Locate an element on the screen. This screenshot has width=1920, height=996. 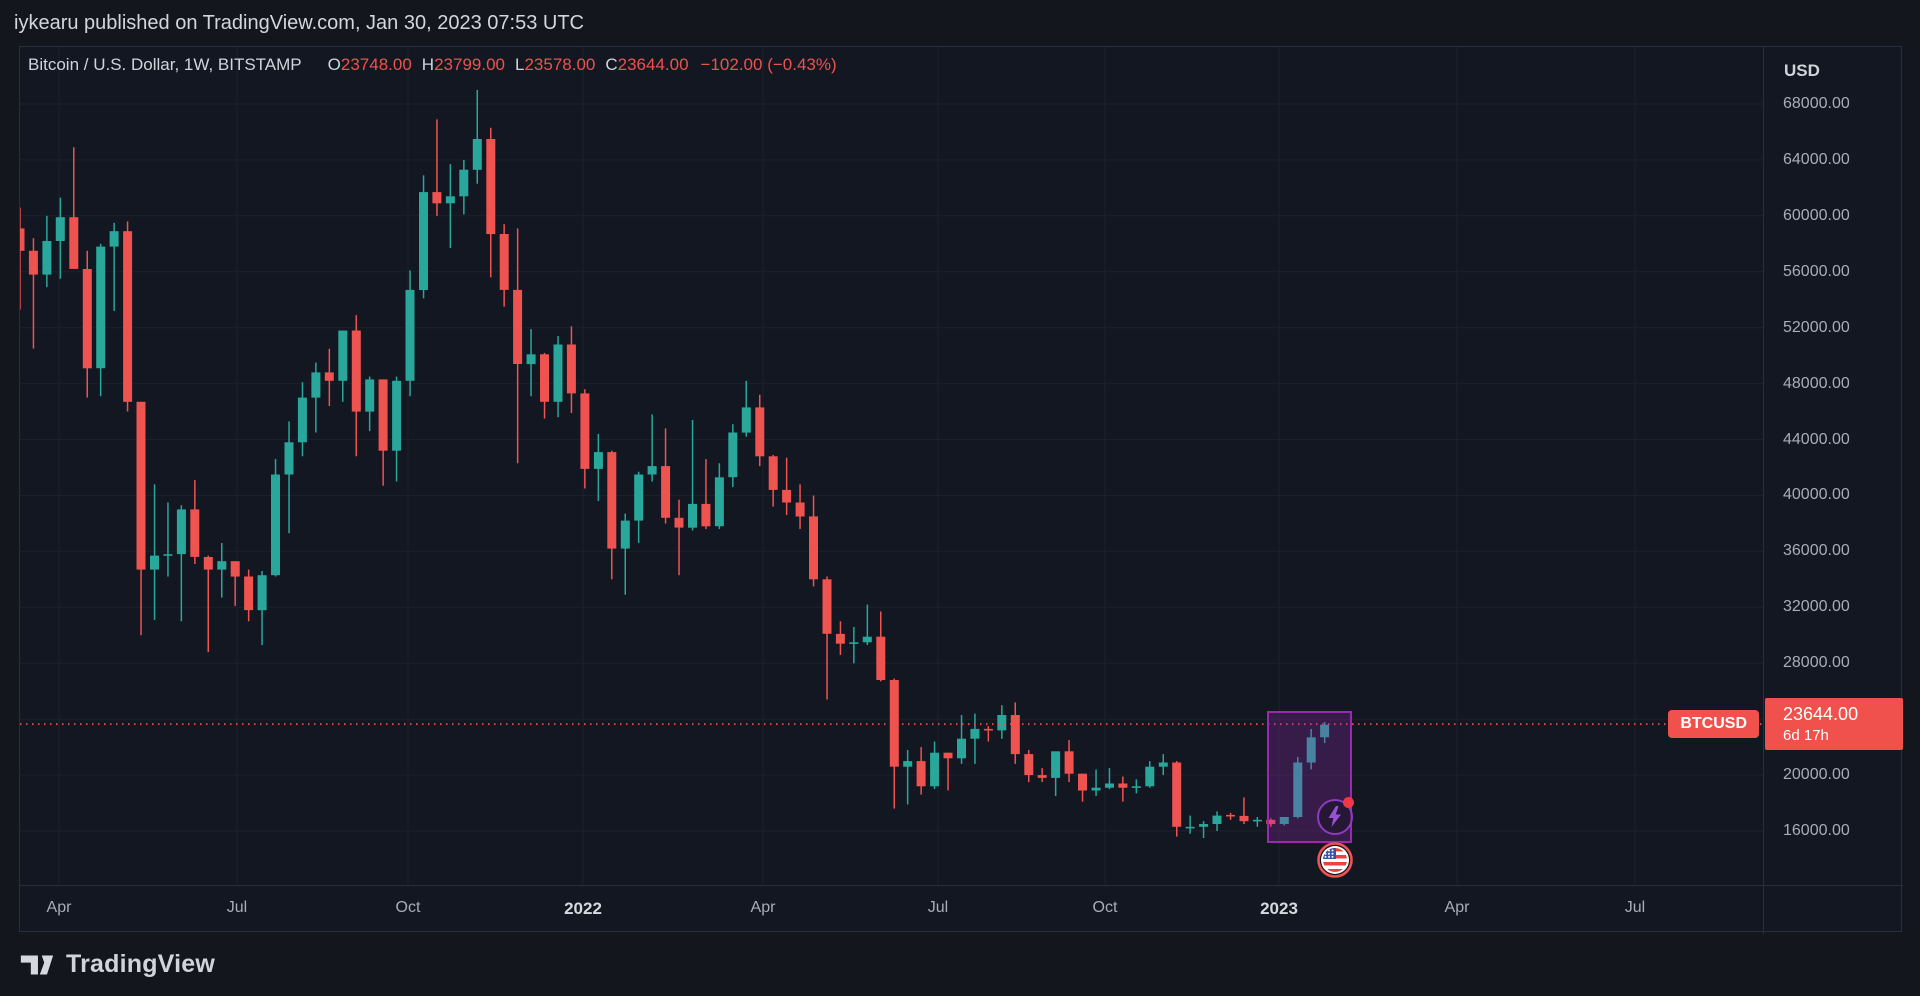
bar-countdown: 6d 17h is located at coordinates (1806, 736).